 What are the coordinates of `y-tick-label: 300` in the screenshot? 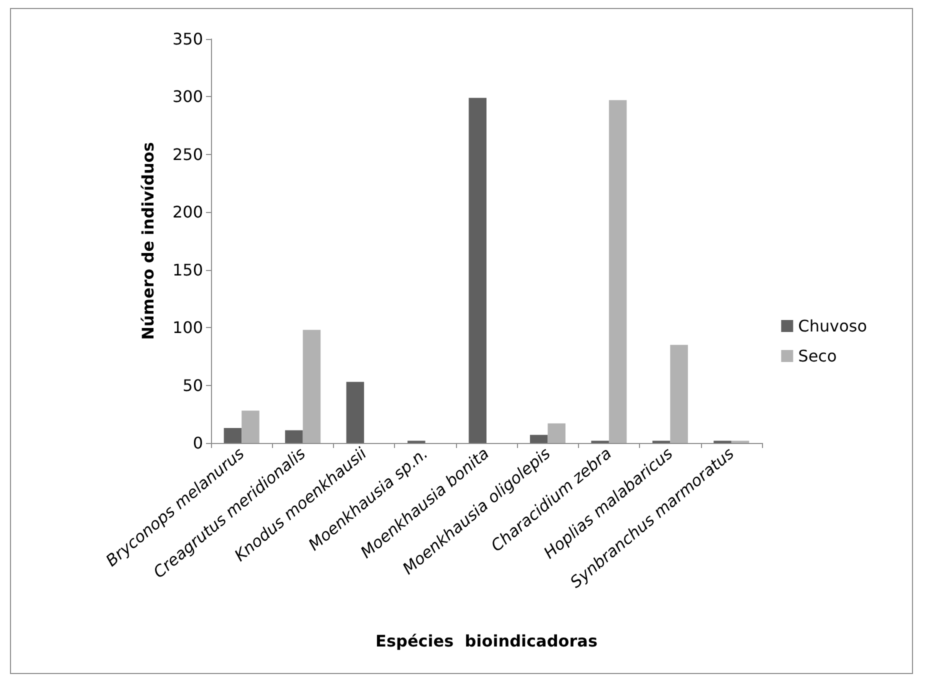 It's located at (187, 96).